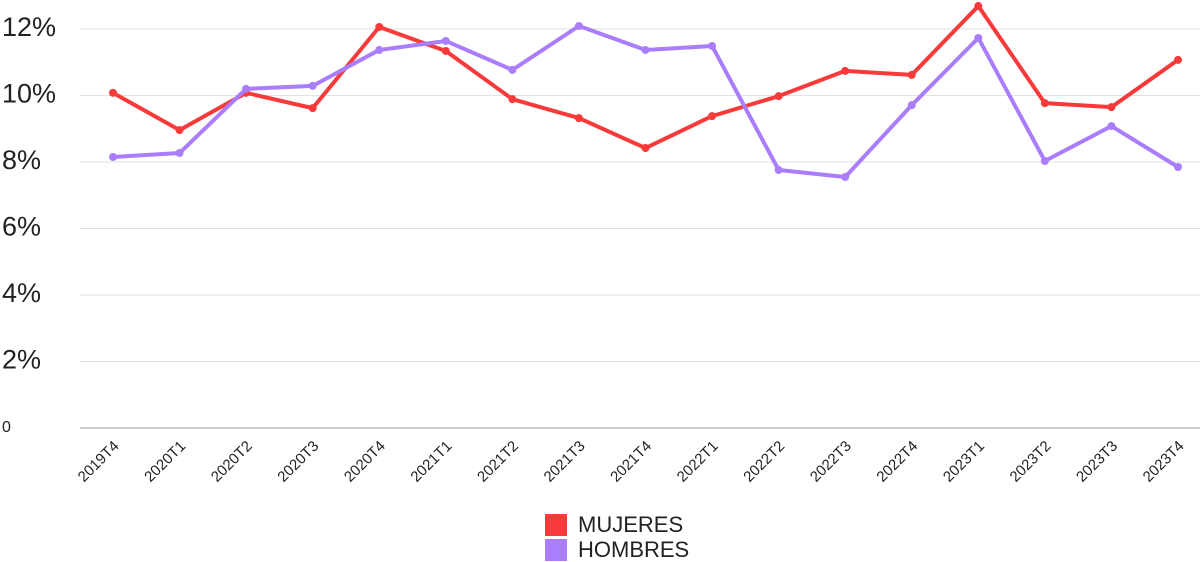  What do you see at coordinates (498, 462) in the screenshot?
I see `x-tick-label: 2021T2` at bounding box center [498, 462].